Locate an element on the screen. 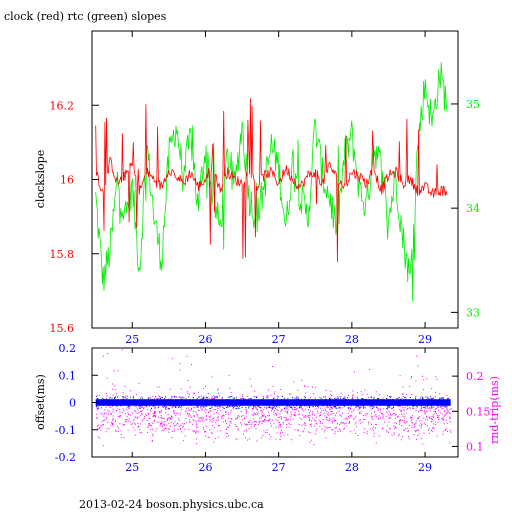  top-y-left-tick-label-0: 15.6 is located at coordinates (62, 328).